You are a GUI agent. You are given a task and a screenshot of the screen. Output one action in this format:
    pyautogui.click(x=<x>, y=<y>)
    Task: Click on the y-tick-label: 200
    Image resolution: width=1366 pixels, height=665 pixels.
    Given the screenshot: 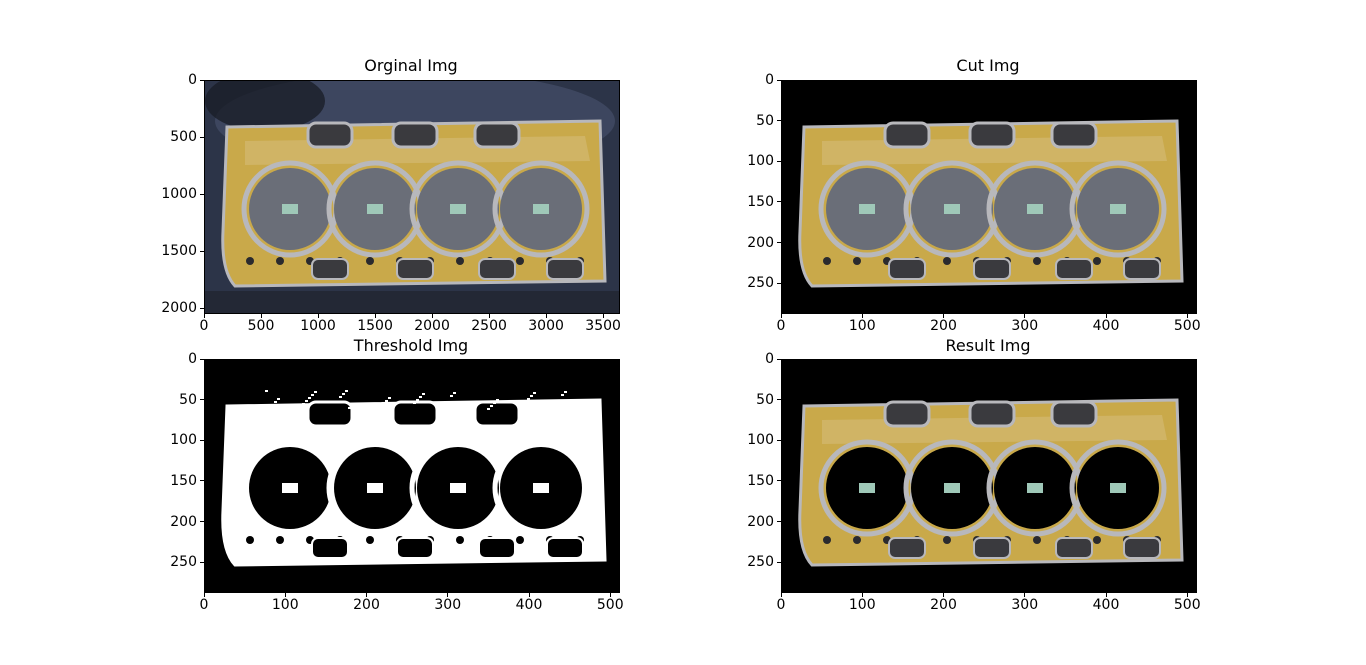 What is the action you would take?
    pyautogui.click(x=760, y=521)
    